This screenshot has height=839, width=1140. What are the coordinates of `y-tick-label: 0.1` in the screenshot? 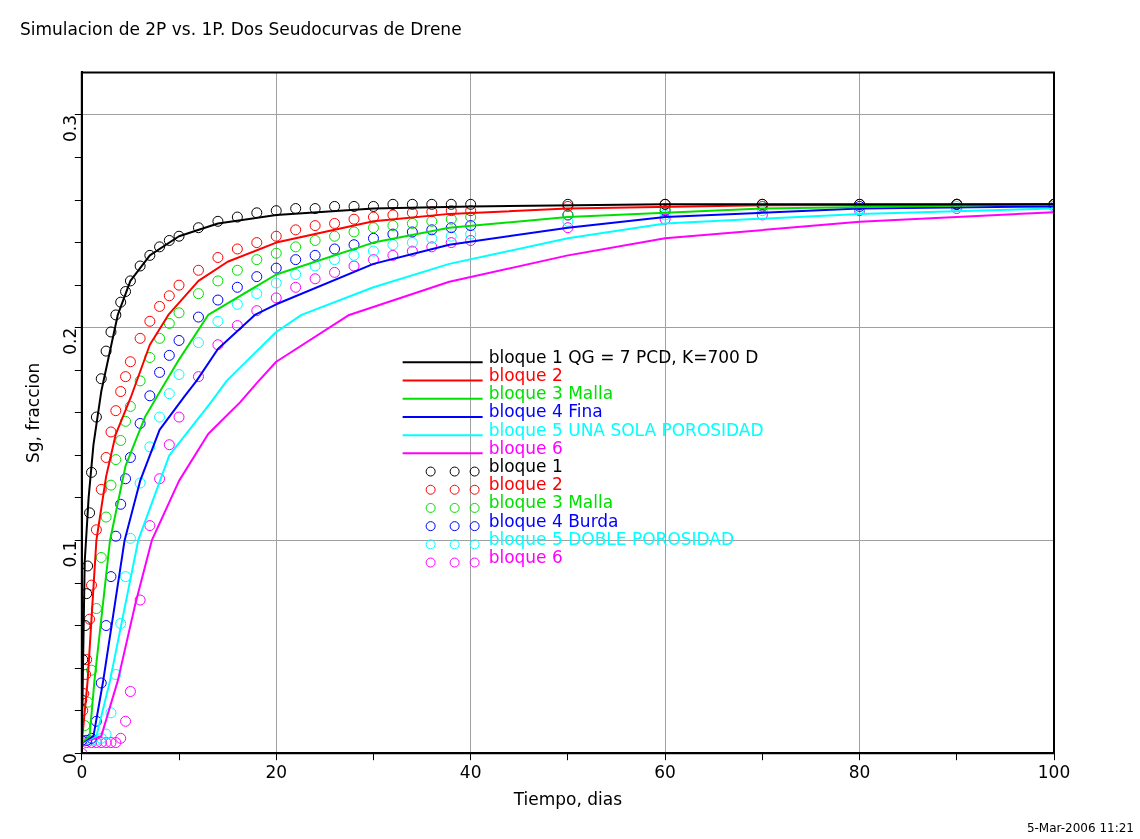 It's located at (70, 554).